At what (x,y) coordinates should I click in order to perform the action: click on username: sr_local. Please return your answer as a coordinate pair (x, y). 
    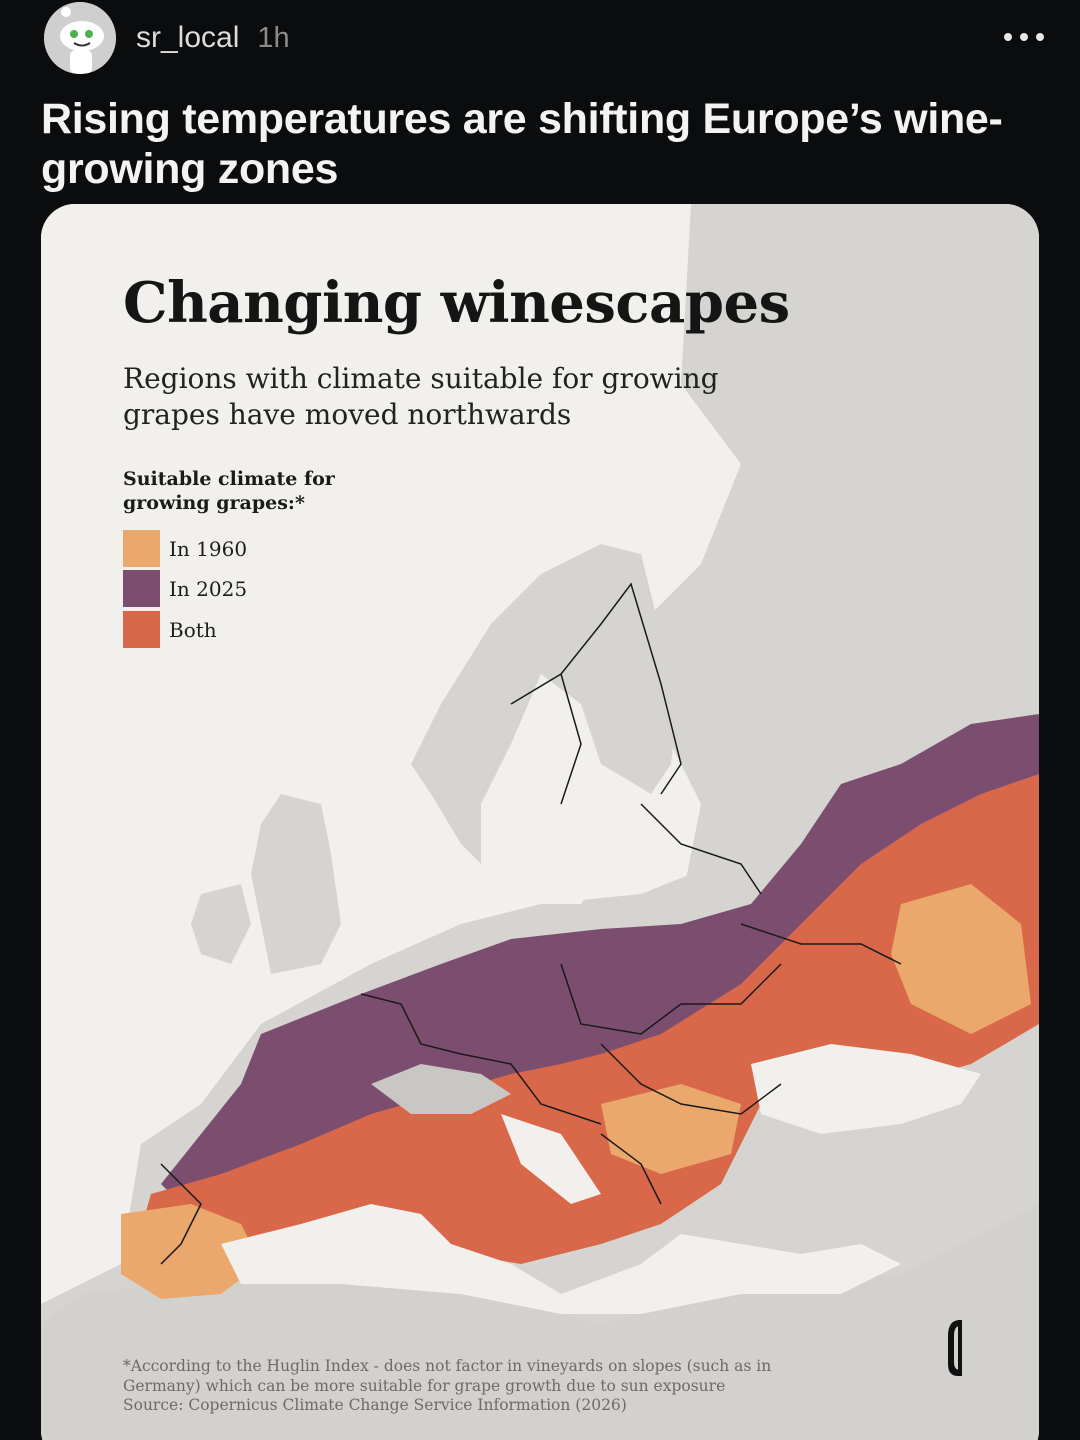
    Looking at the image, I should click on (188, 37).